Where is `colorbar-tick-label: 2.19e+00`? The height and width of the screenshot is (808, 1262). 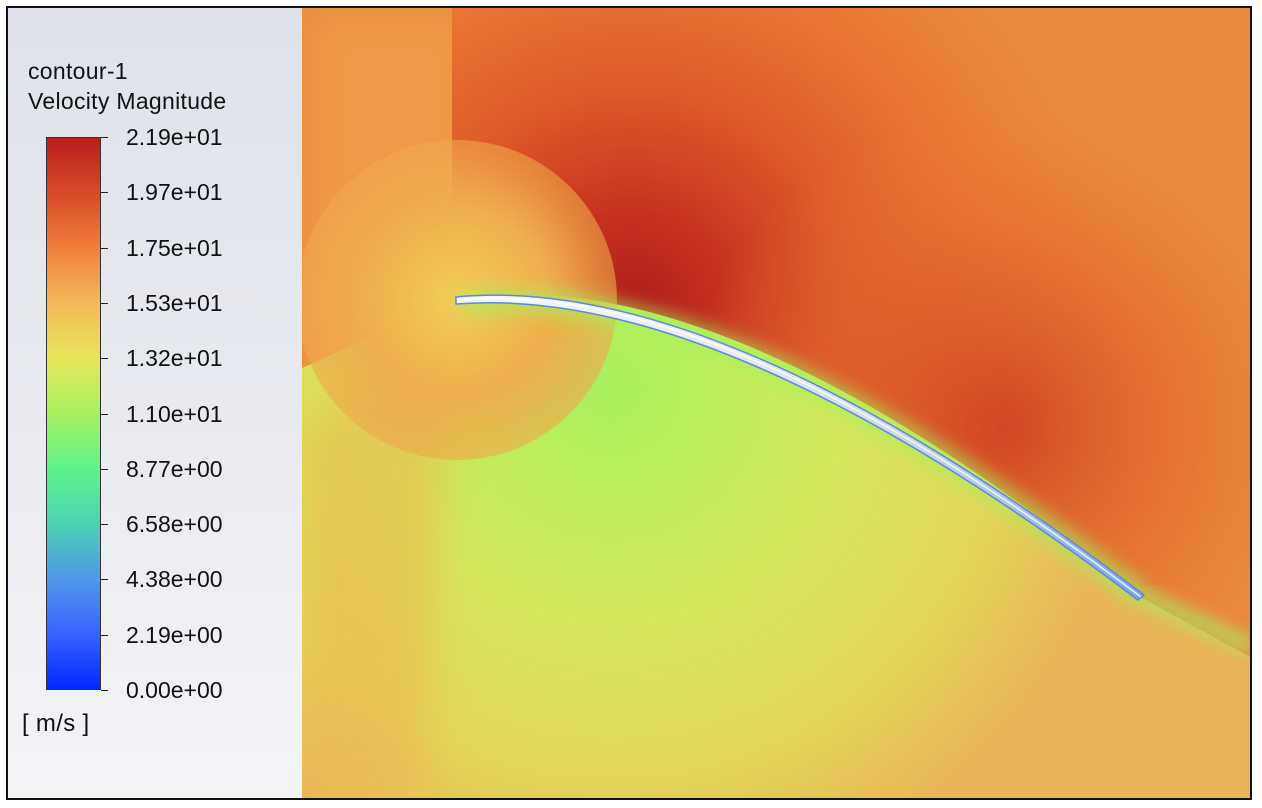 colorbar-tick-label: 2.19e+00 is located at coordinates (174, 635).